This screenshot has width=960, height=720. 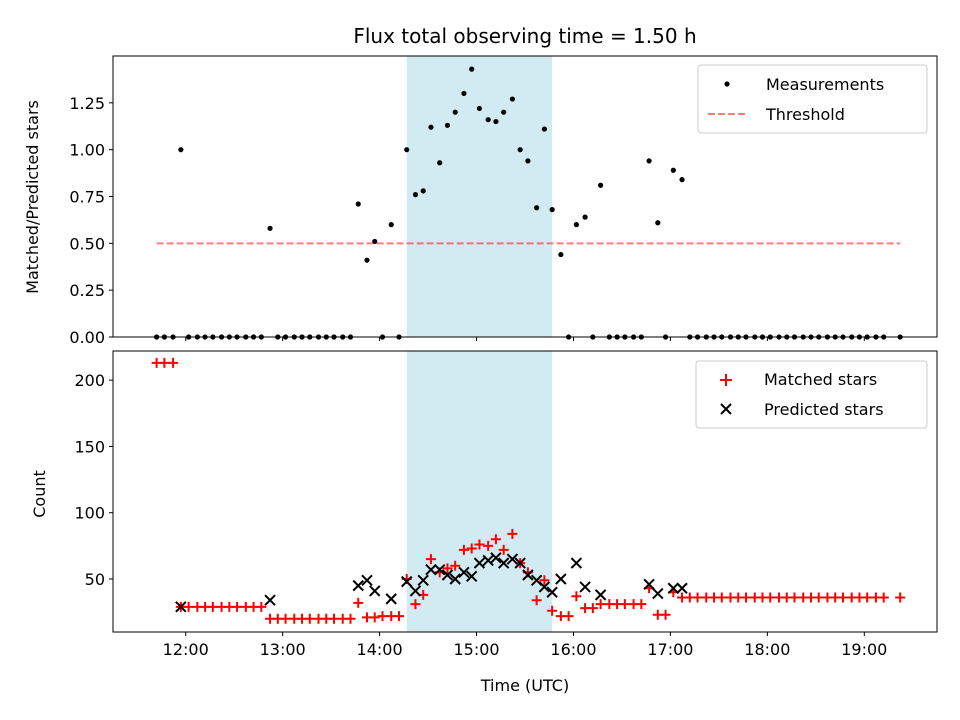 I want to click on legend-measurements-label: Measurements, so click(x=825, y=84).